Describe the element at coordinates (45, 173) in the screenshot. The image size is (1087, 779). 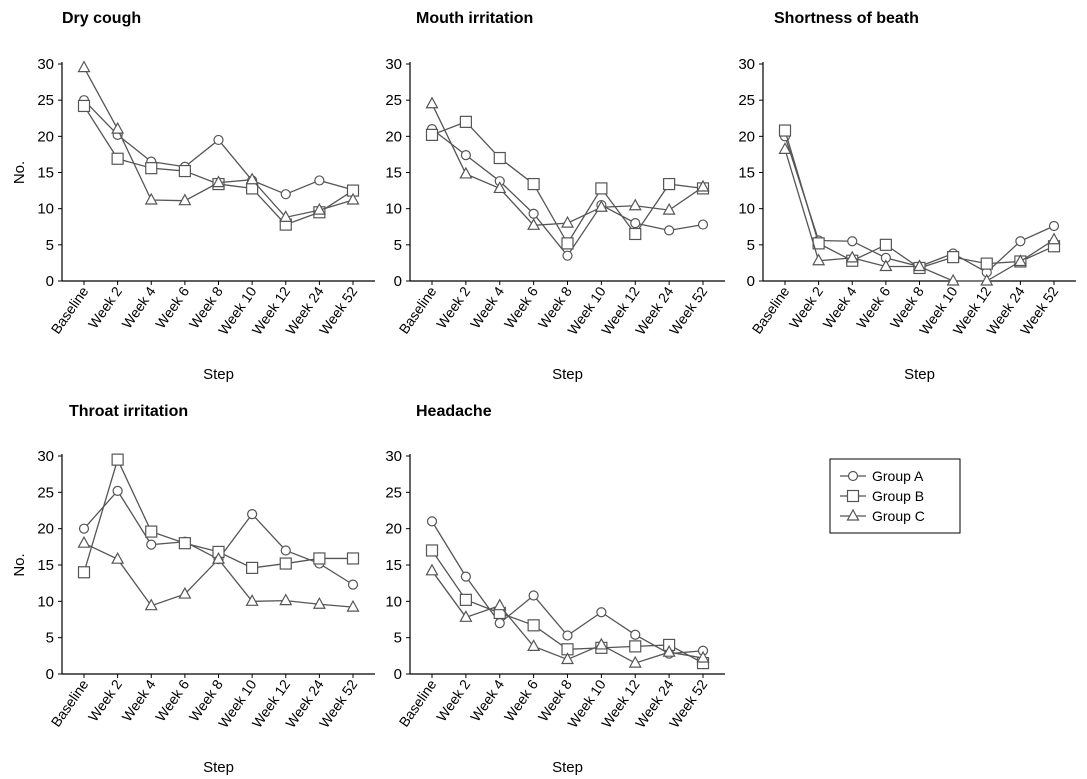
I see `panel-0-ytick-label: 15` at that location.